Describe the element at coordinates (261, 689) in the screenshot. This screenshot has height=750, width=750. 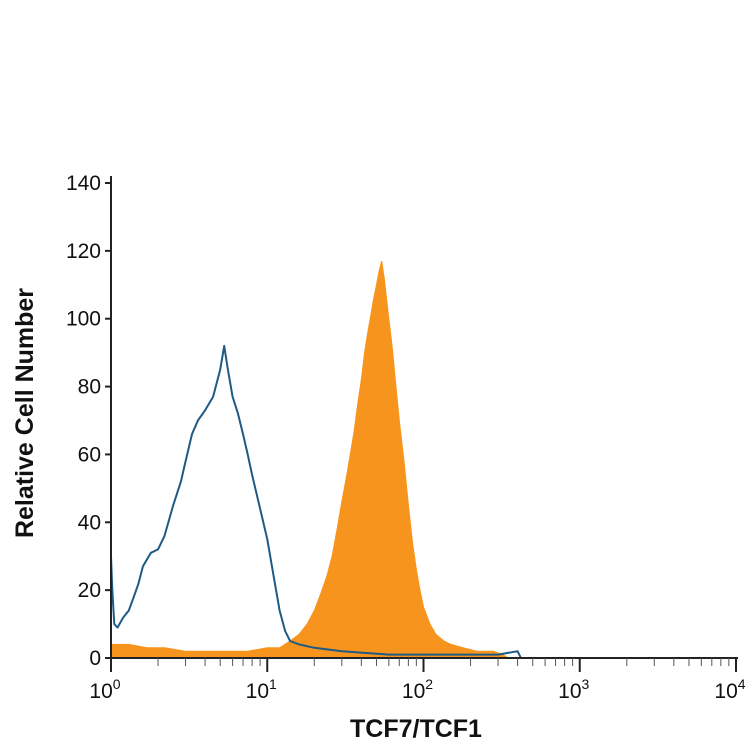
I see `x-tick-label: 10¹` at that location.